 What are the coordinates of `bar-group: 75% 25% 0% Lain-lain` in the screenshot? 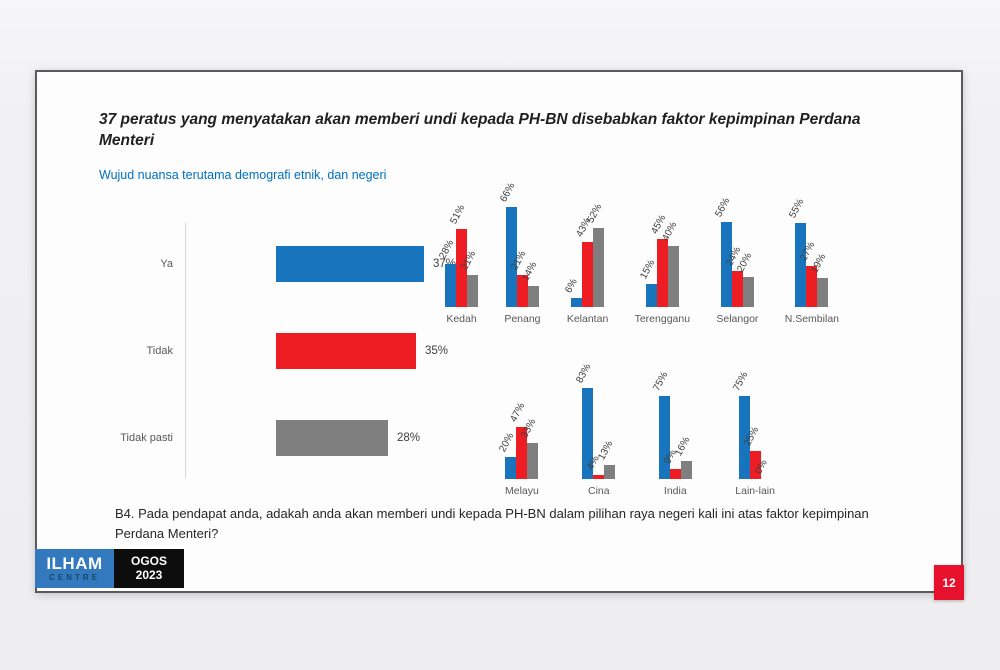 It's located at (753, 419).